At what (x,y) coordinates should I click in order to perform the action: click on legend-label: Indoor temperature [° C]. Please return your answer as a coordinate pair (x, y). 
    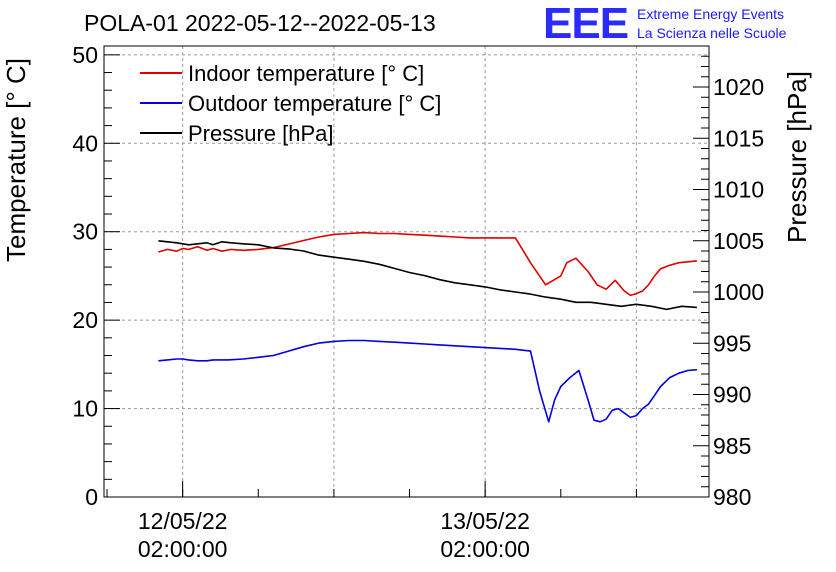
    Looking at the image, I should click on (306, 73).